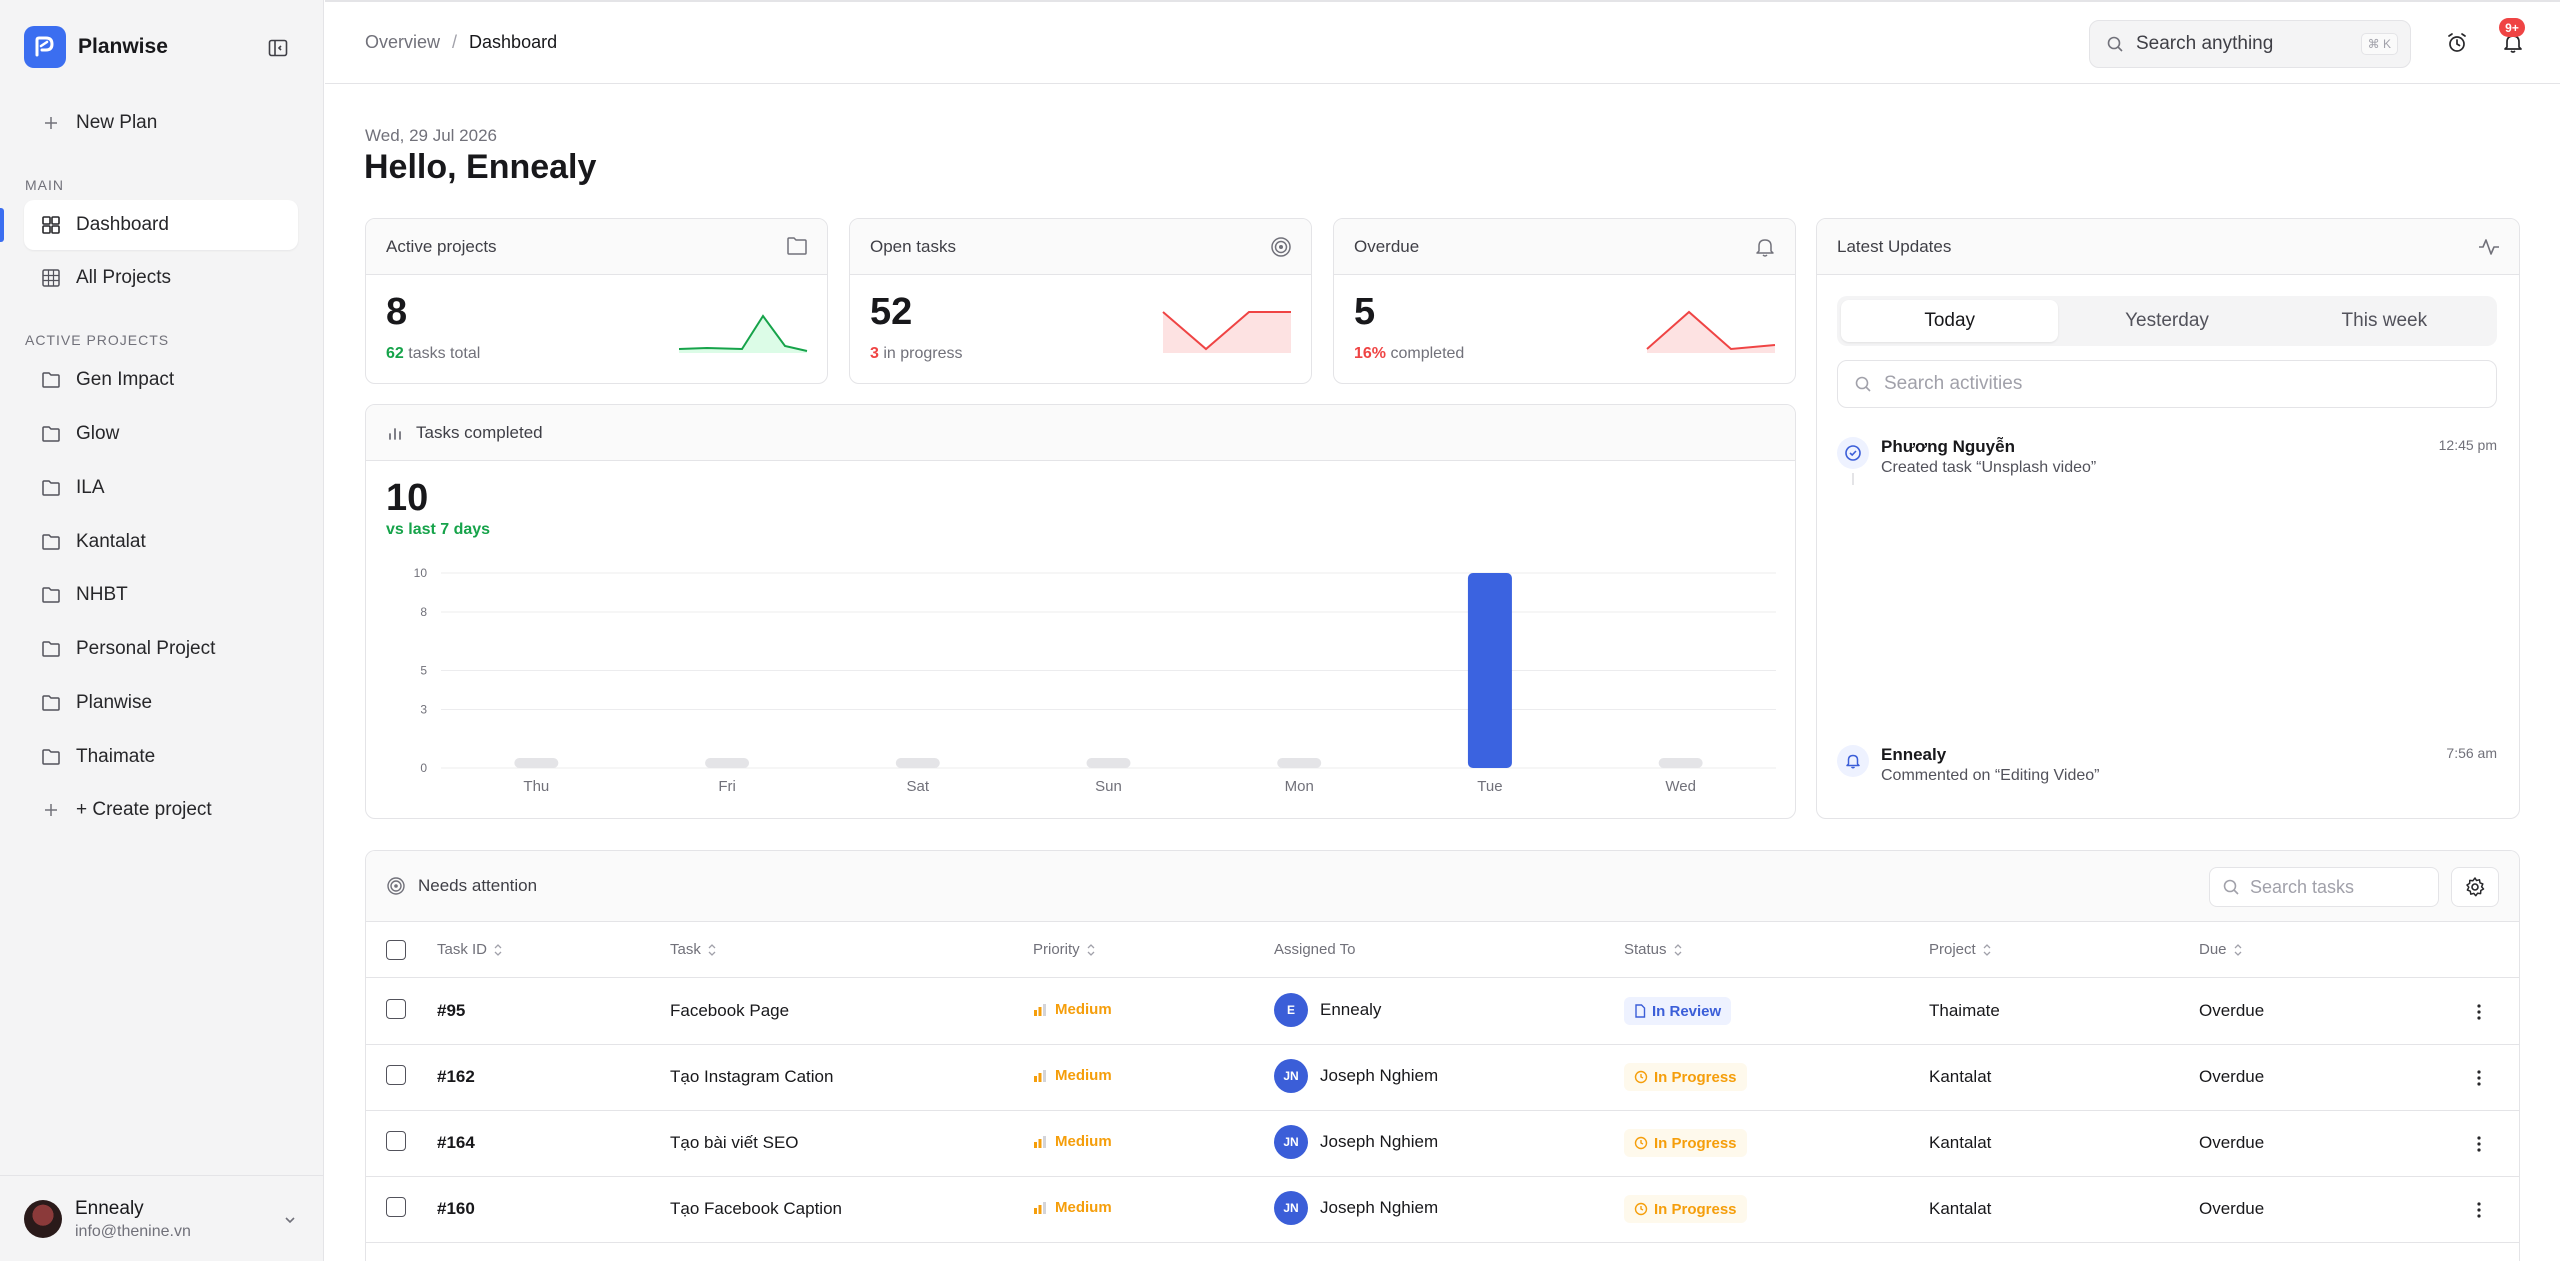  I want to click on task-id: #160, so click(456, 1208).